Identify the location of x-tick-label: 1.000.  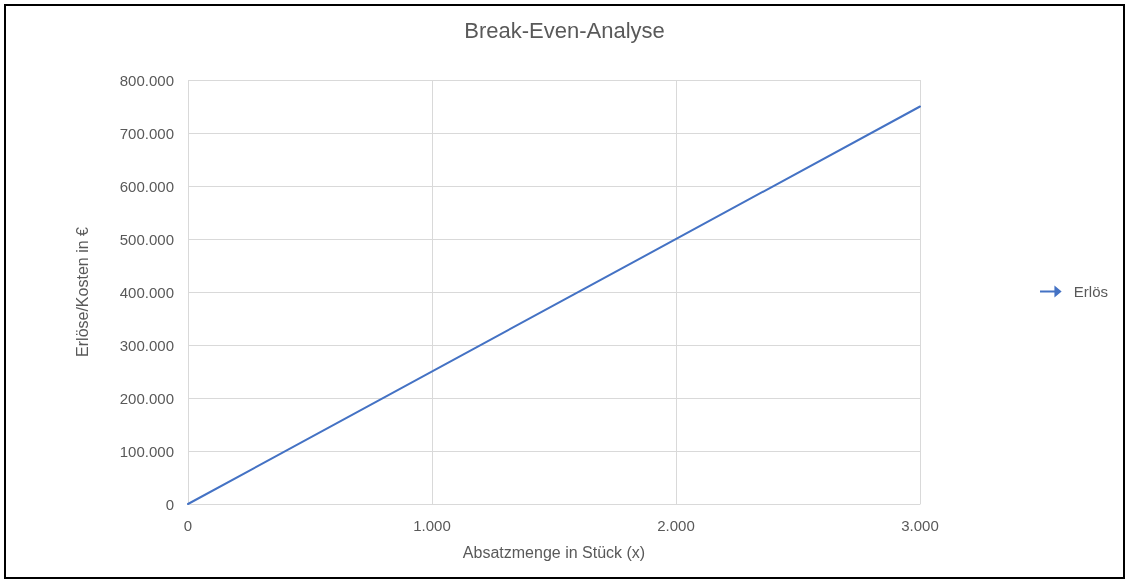
(432, 525).